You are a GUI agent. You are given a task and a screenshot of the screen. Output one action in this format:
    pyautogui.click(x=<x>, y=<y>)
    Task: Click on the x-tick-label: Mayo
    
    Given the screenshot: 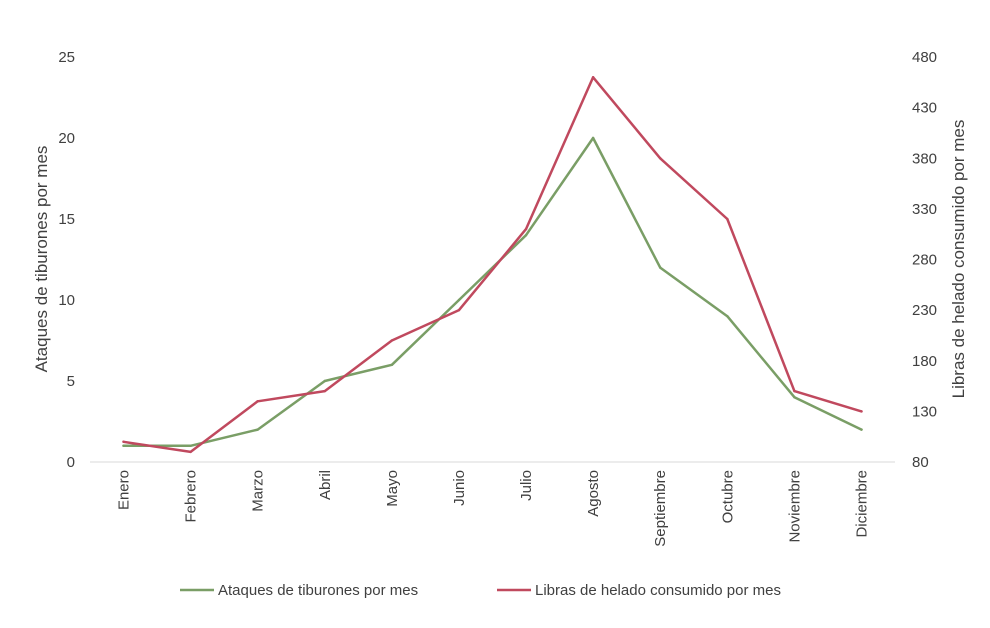 What is the action you would take?
    pyautogui.click(x=392, y=488)
    